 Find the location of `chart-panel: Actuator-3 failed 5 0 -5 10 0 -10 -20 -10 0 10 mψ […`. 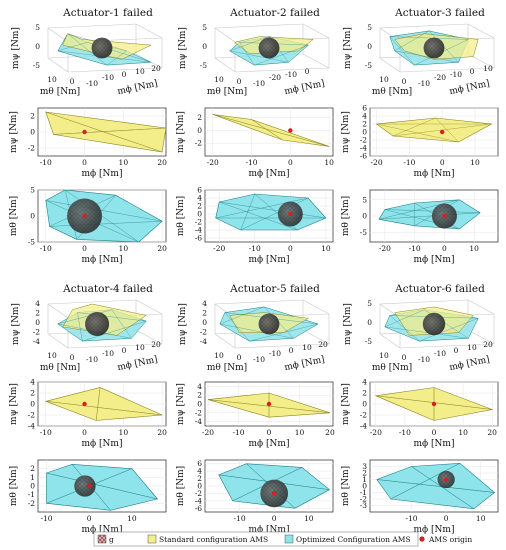

chart-panel: Actuator-3 failed 5 0 -5 10 0 -10 -20 -10 0 10 mψ [… is located at coordinates (419, 52).